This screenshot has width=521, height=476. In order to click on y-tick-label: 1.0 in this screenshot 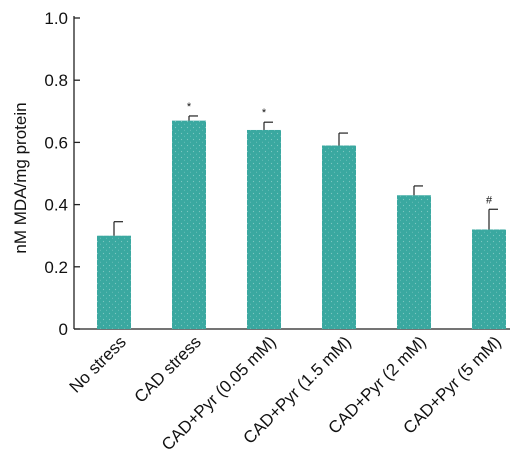, I will do `click(56, 18)`.